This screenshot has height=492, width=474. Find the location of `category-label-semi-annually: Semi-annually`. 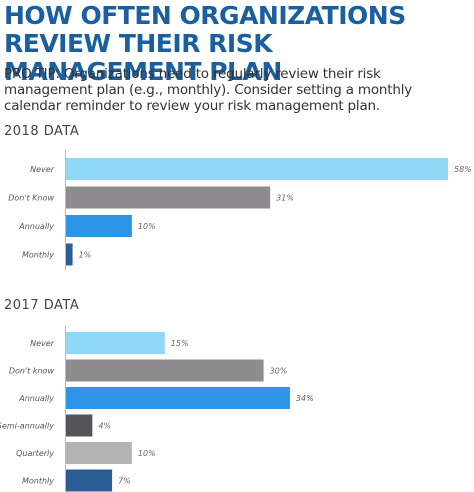

category-label-semi-annually: Semi-annually is located at coordinates (27, 426).